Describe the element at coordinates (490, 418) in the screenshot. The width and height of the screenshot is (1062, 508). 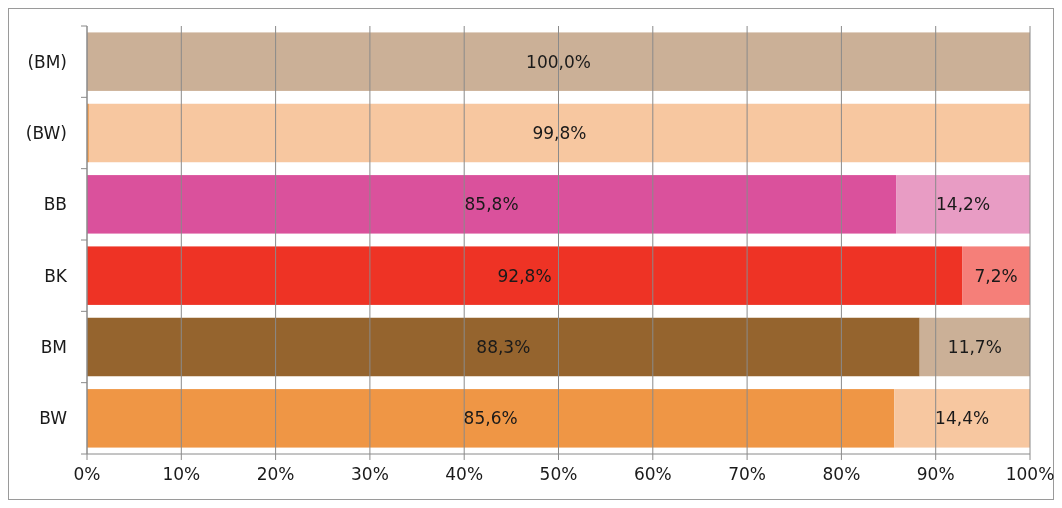
I see `data-label: 85,6%` at that location.